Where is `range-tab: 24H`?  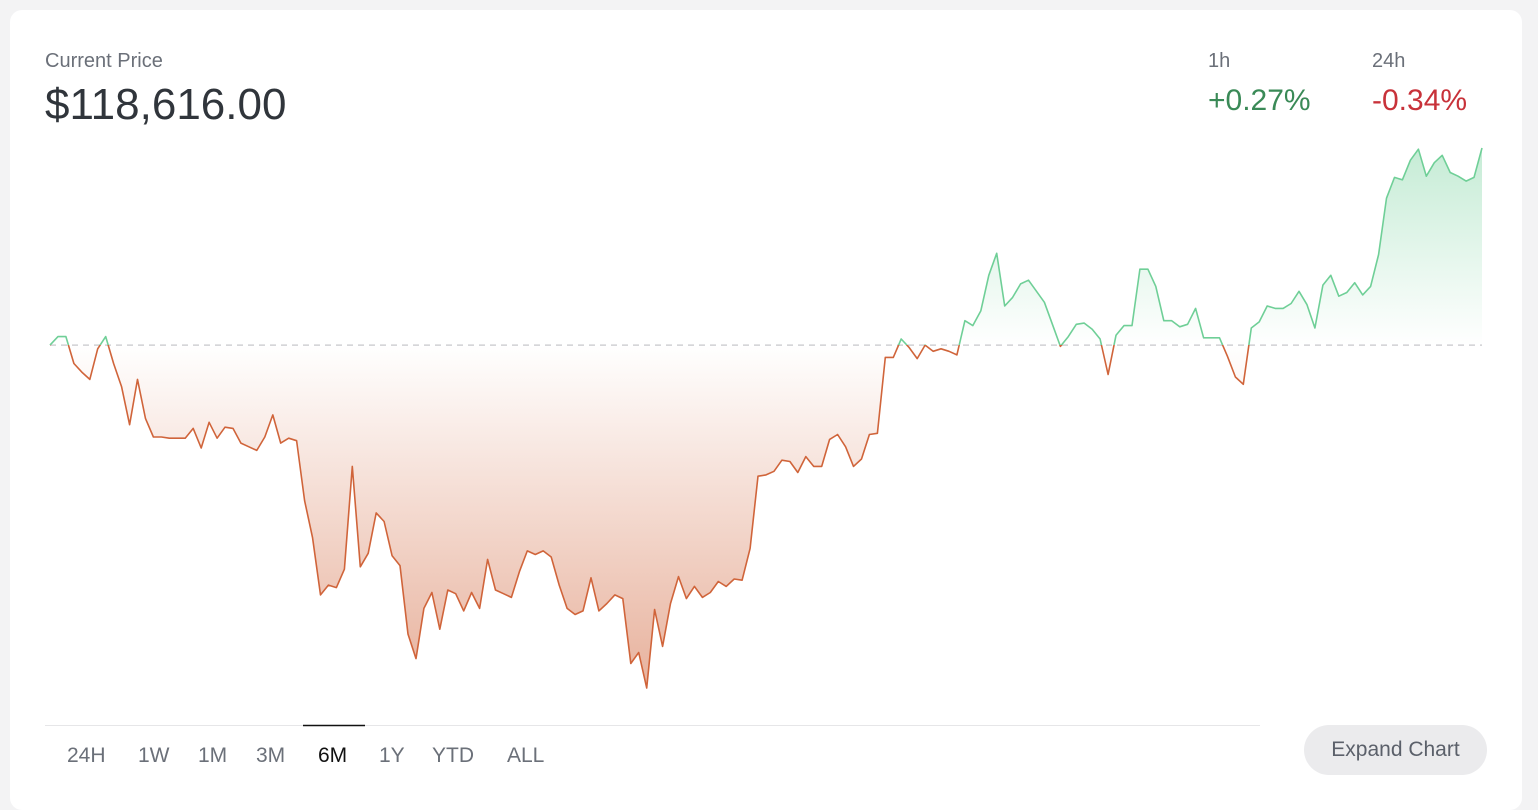 range-tab: 24H is located at coordinates (86, 755).